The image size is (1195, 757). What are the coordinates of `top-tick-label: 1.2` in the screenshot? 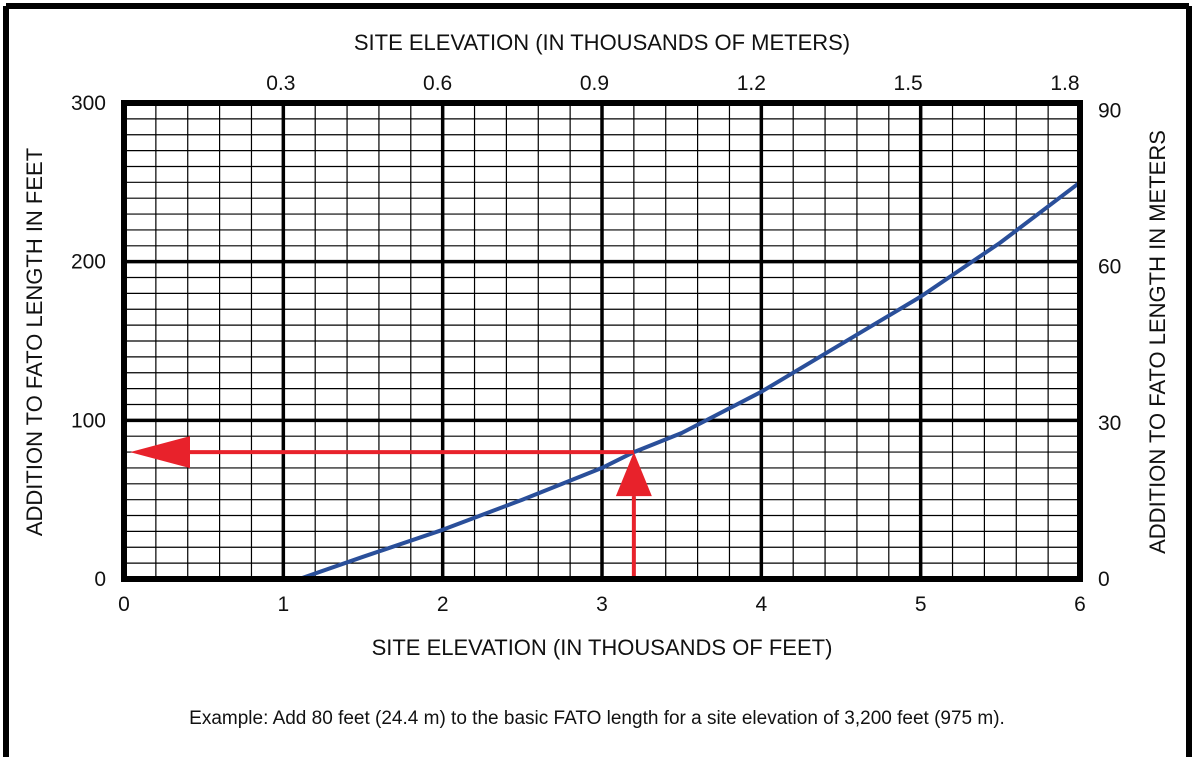 It's located at (751, 83).